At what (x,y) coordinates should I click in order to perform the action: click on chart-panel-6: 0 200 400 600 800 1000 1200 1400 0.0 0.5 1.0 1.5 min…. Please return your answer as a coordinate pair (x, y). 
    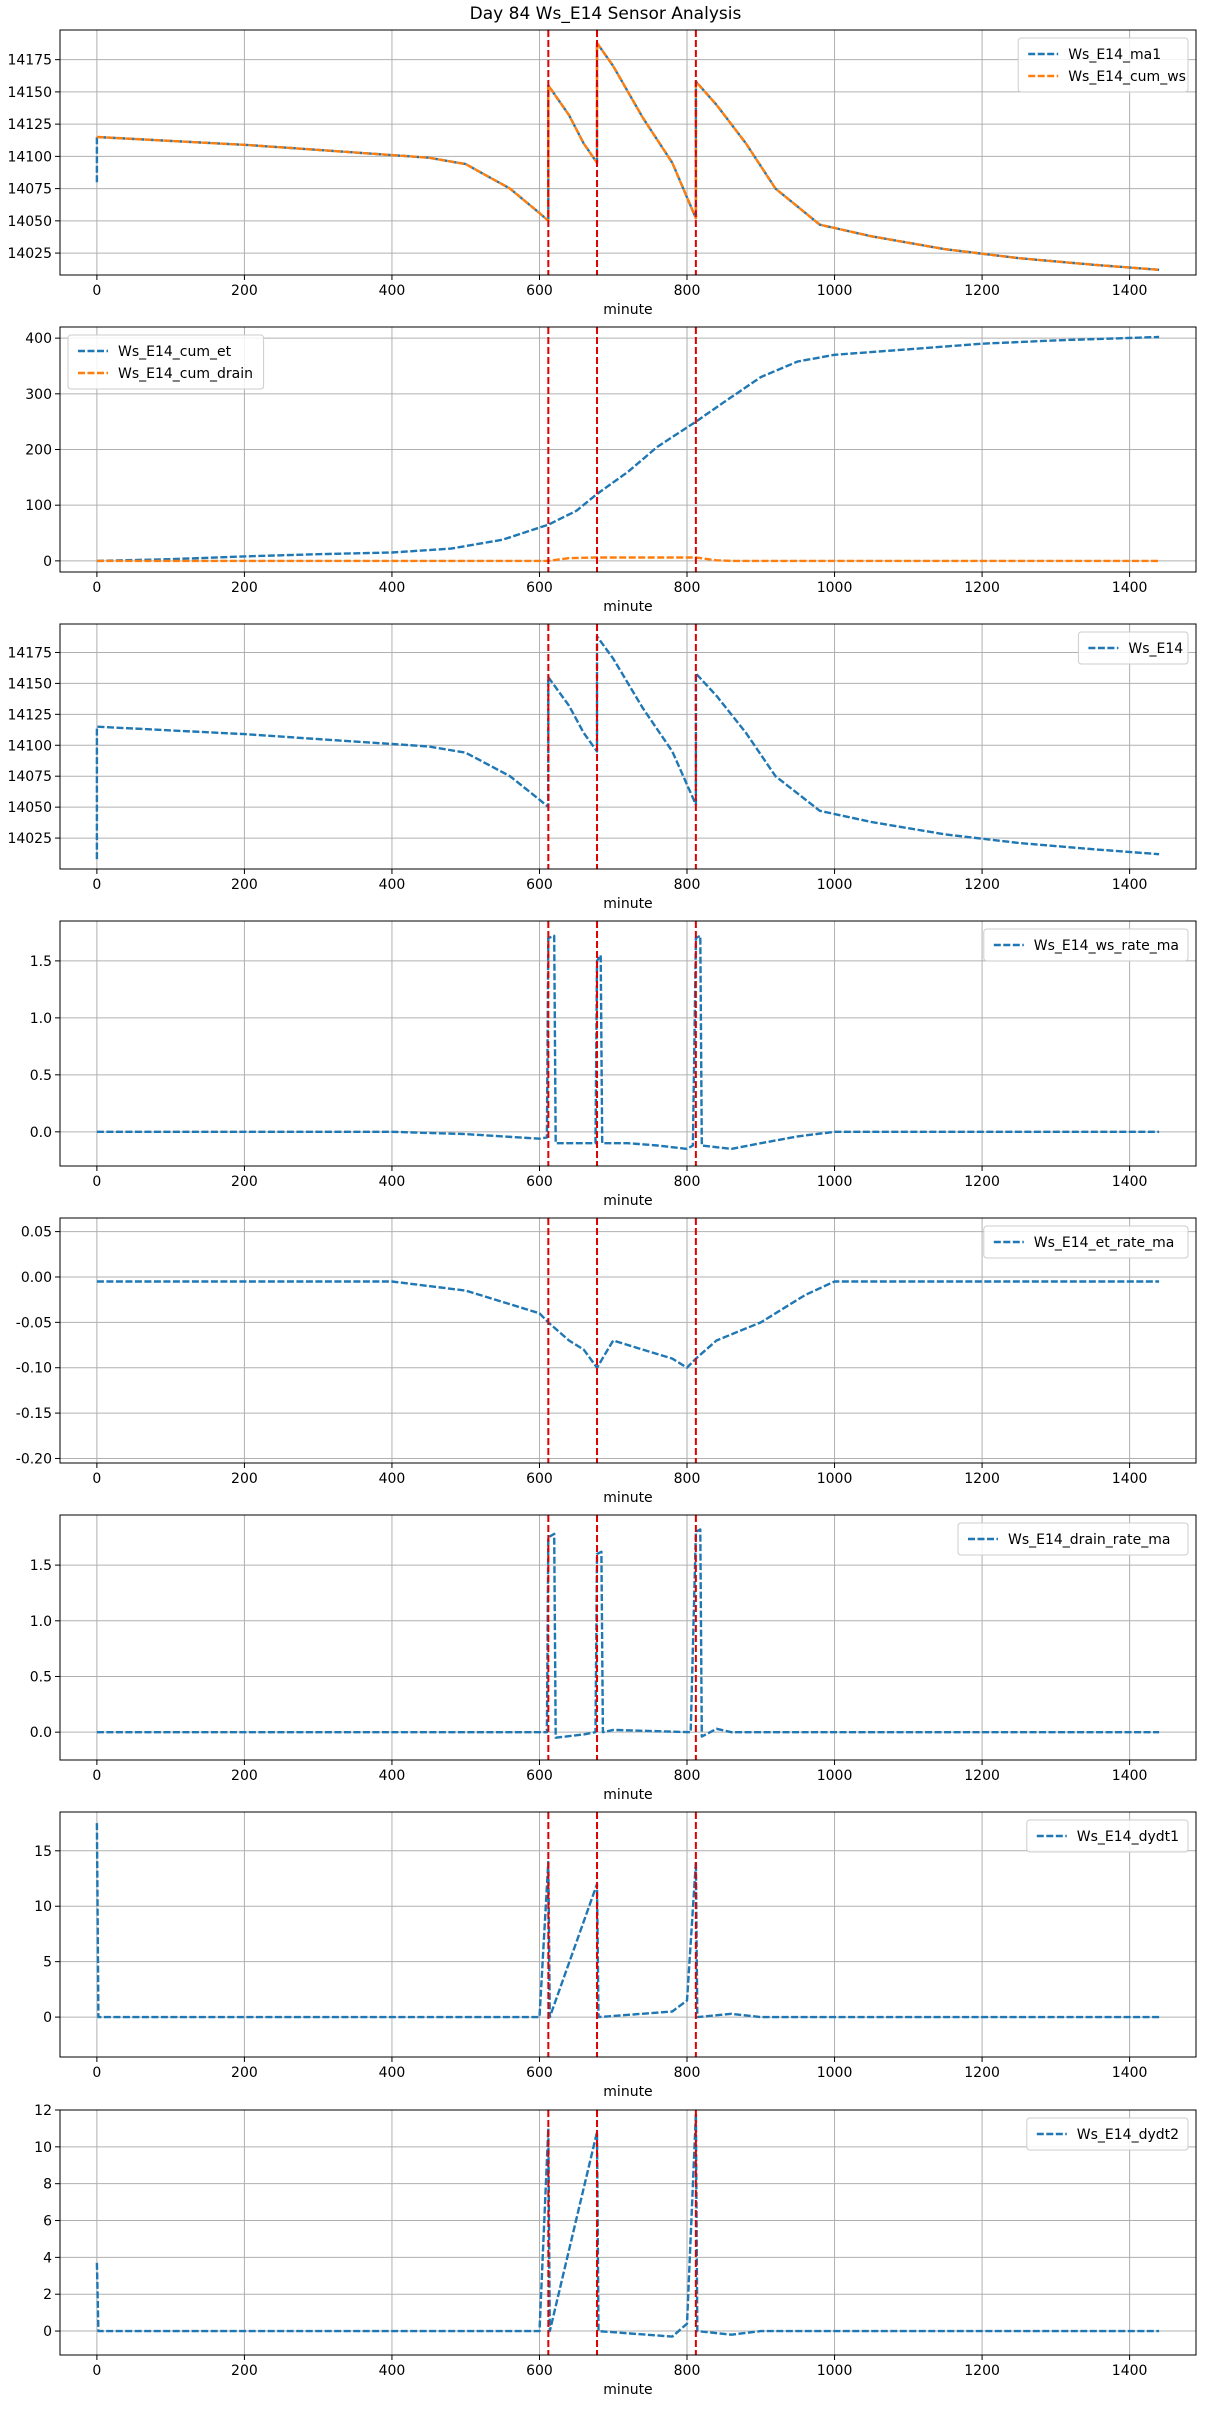
    Looking at the image, I should click on (613, 1658).